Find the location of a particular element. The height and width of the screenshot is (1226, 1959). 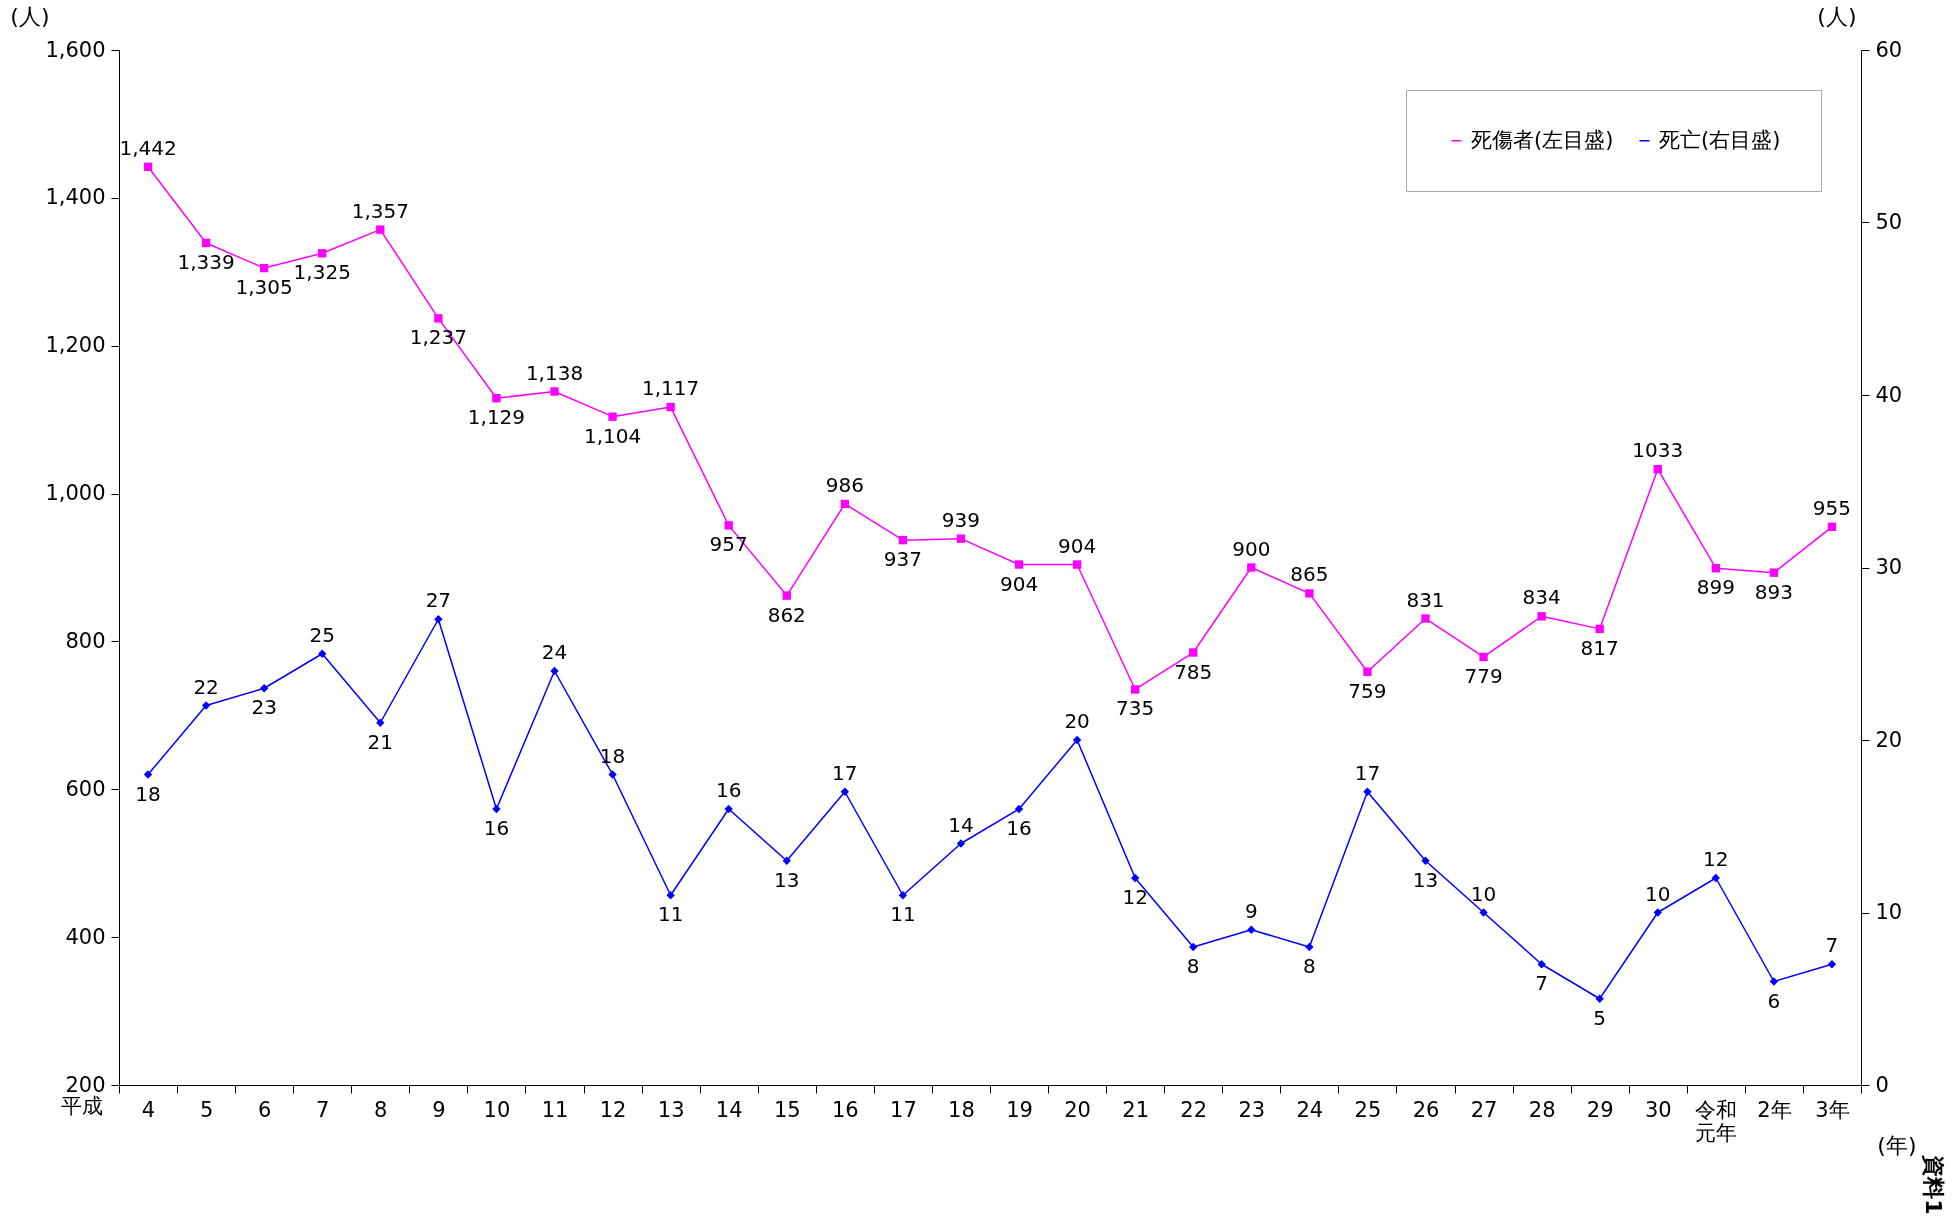

data-label: 957 is located at coordinates (728, 544).